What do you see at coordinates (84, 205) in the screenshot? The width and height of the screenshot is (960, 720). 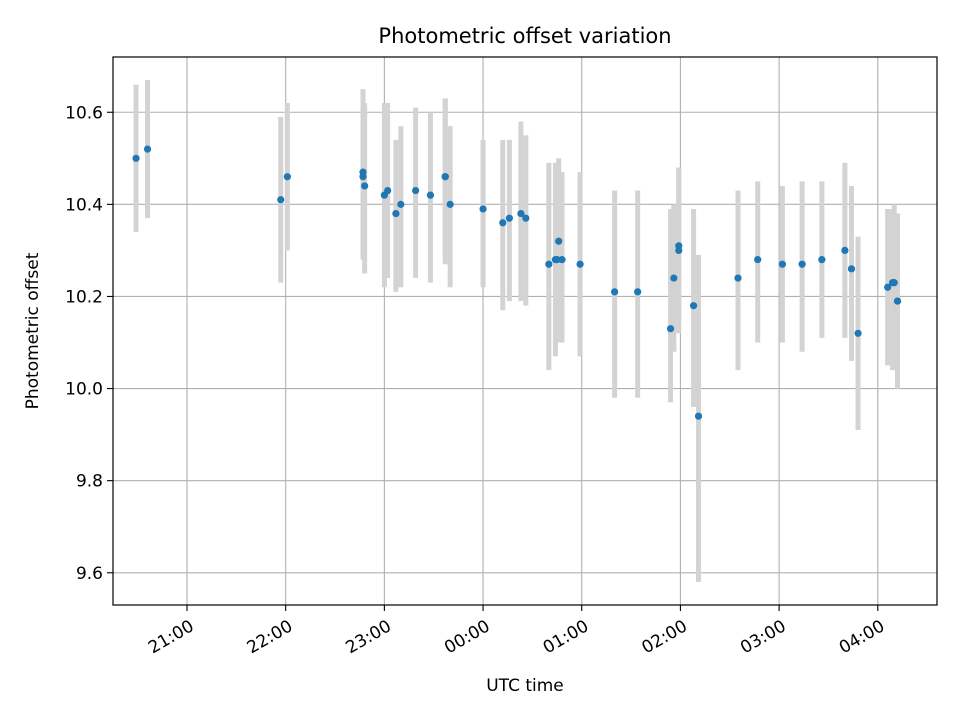 I see `y-tick-label: 10.4` at bounding box center [84, 205].